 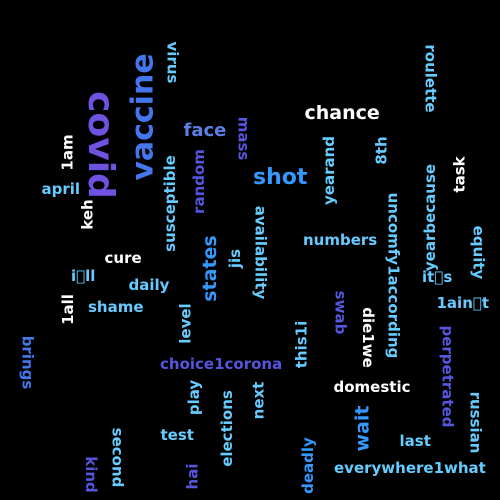 What do you see at coordinates (87, 214) in the screenshot?
I see `word-keh: keh` at bounding box center [87, 214].